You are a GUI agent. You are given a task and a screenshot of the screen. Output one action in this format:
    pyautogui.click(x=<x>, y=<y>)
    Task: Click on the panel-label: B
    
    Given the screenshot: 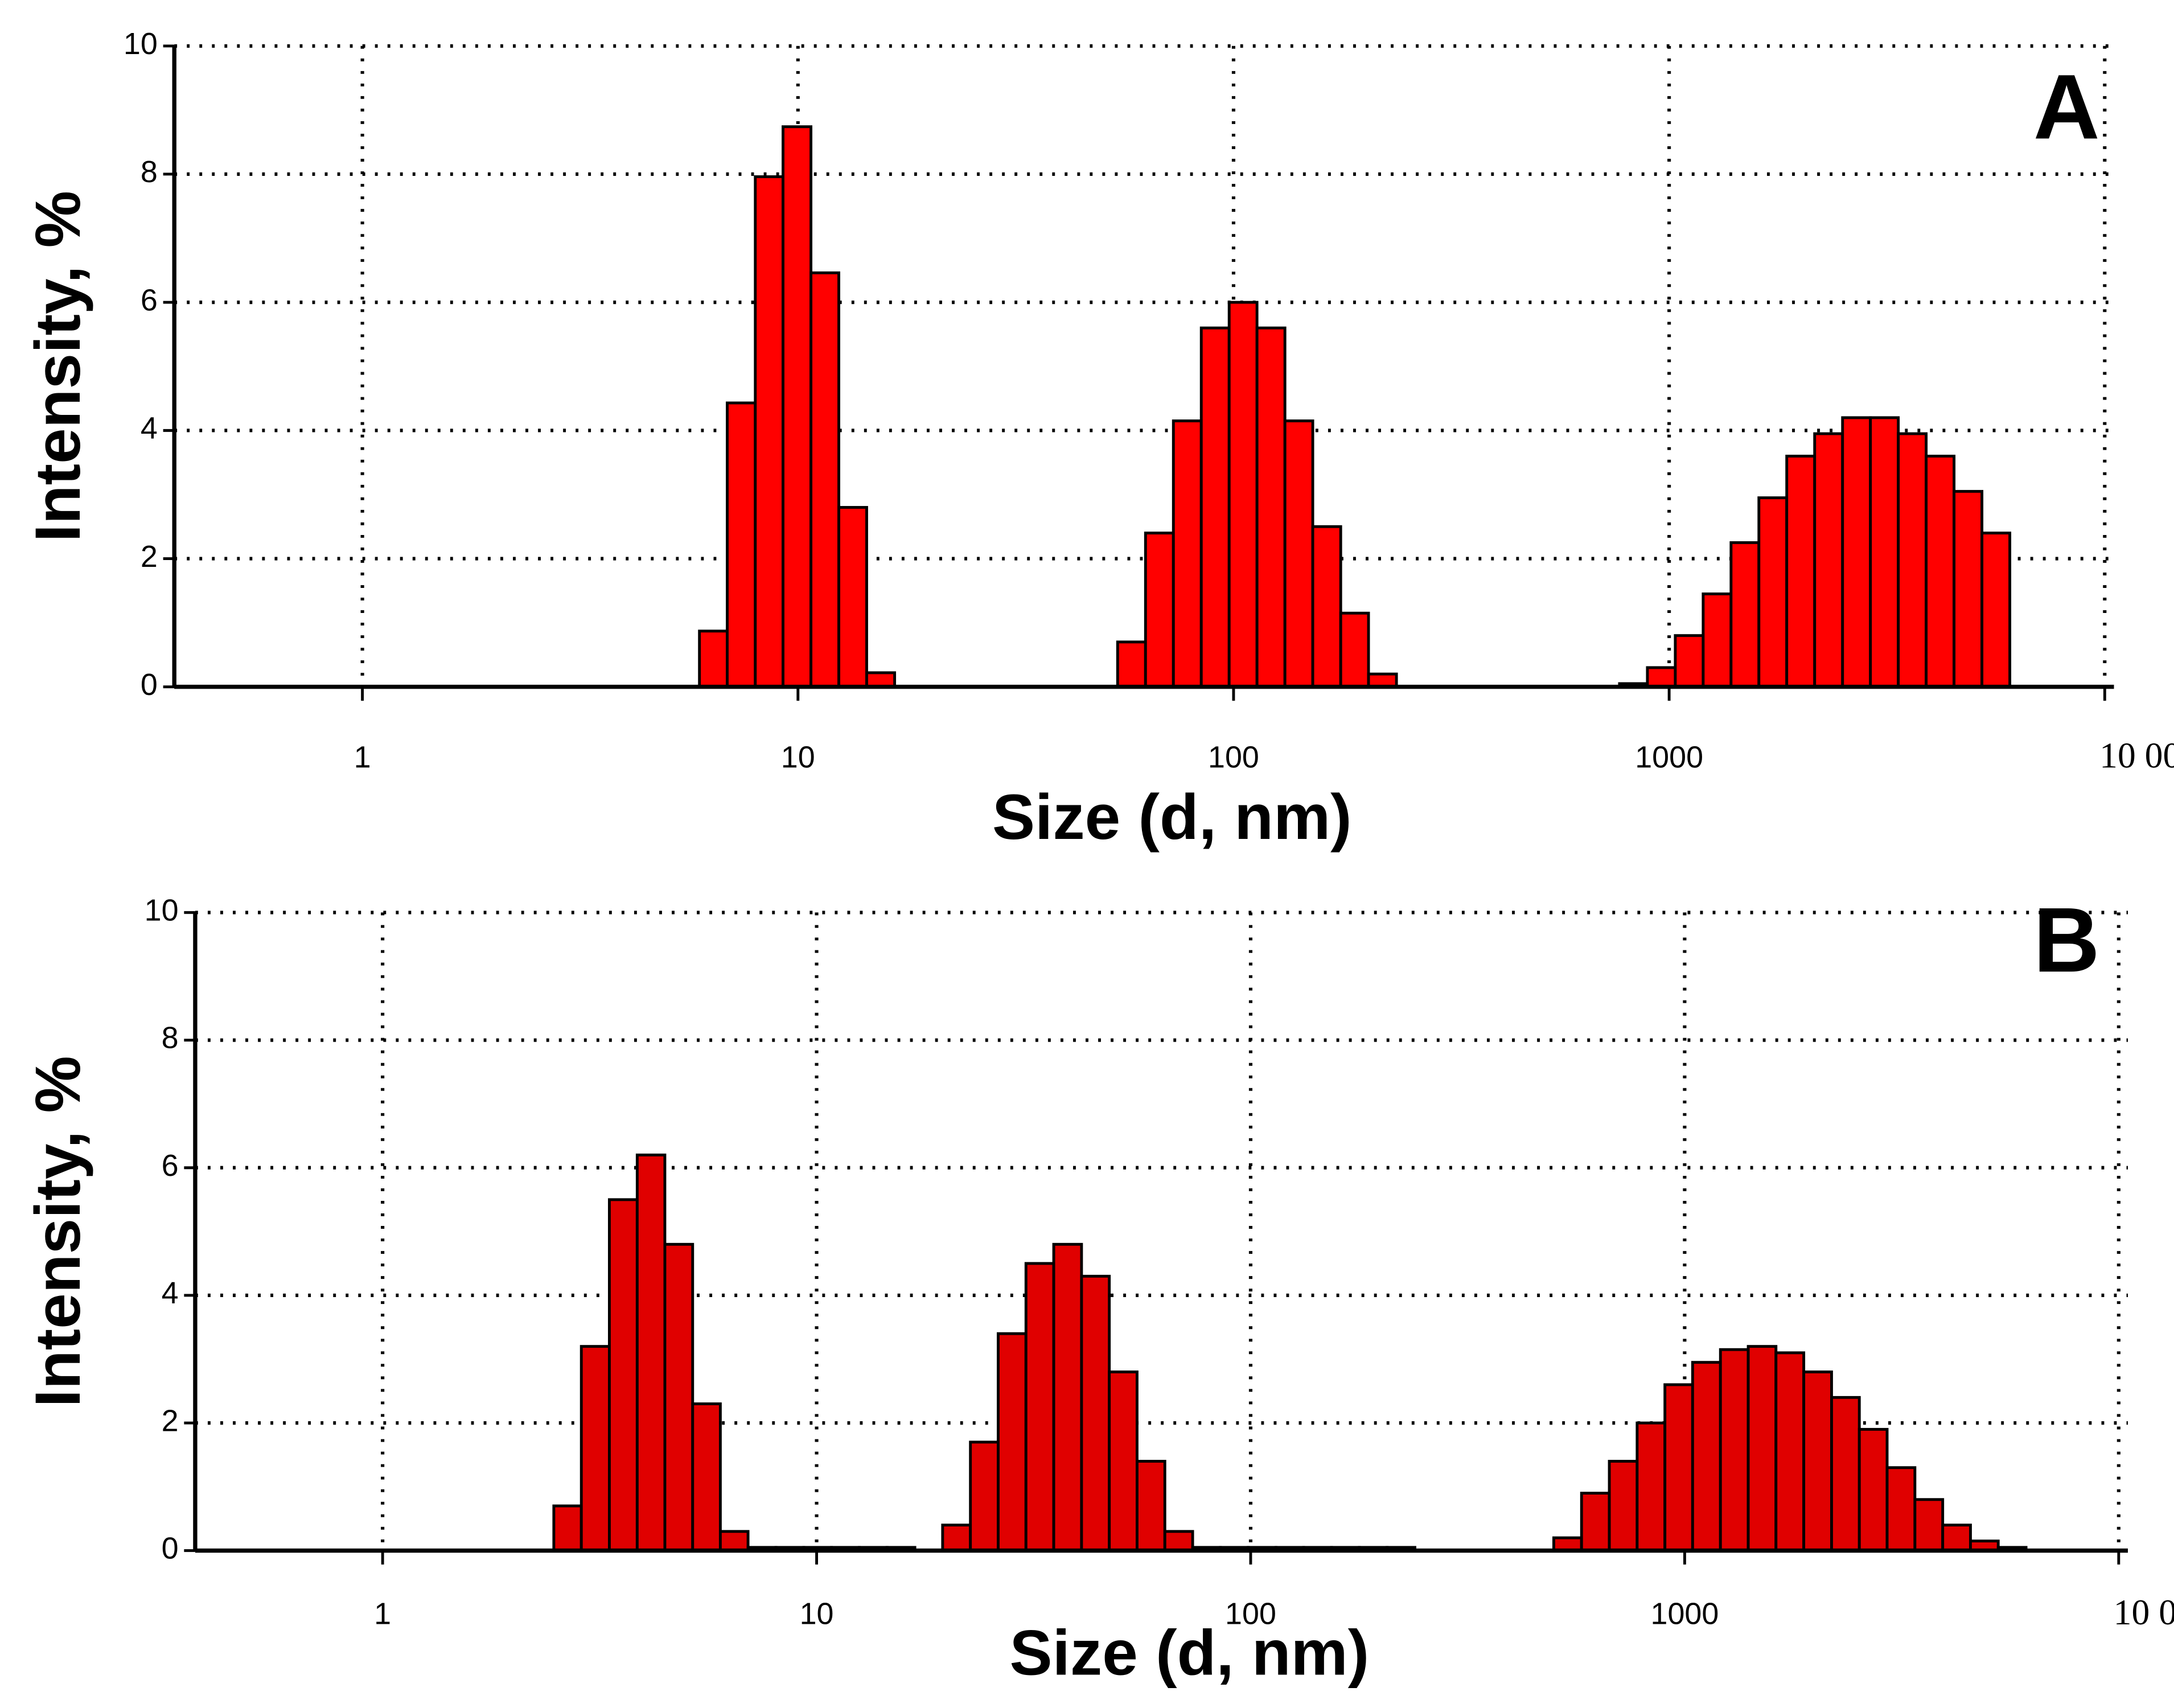 What is the action you would take?
    pyautogui.click(x=2066, y=940)
    